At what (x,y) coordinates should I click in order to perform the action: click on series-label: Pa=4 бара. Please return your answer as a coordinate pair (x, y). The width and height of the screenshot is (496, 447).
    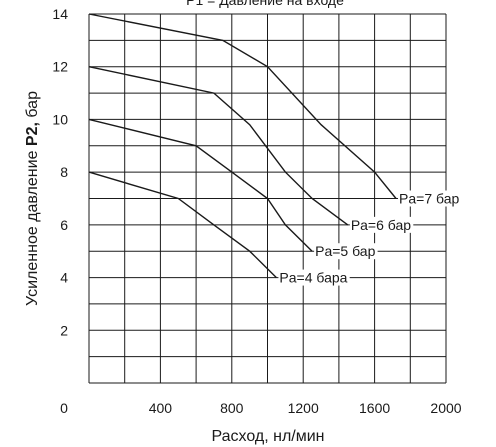
    Looking at the image, I should click on (313, 278).